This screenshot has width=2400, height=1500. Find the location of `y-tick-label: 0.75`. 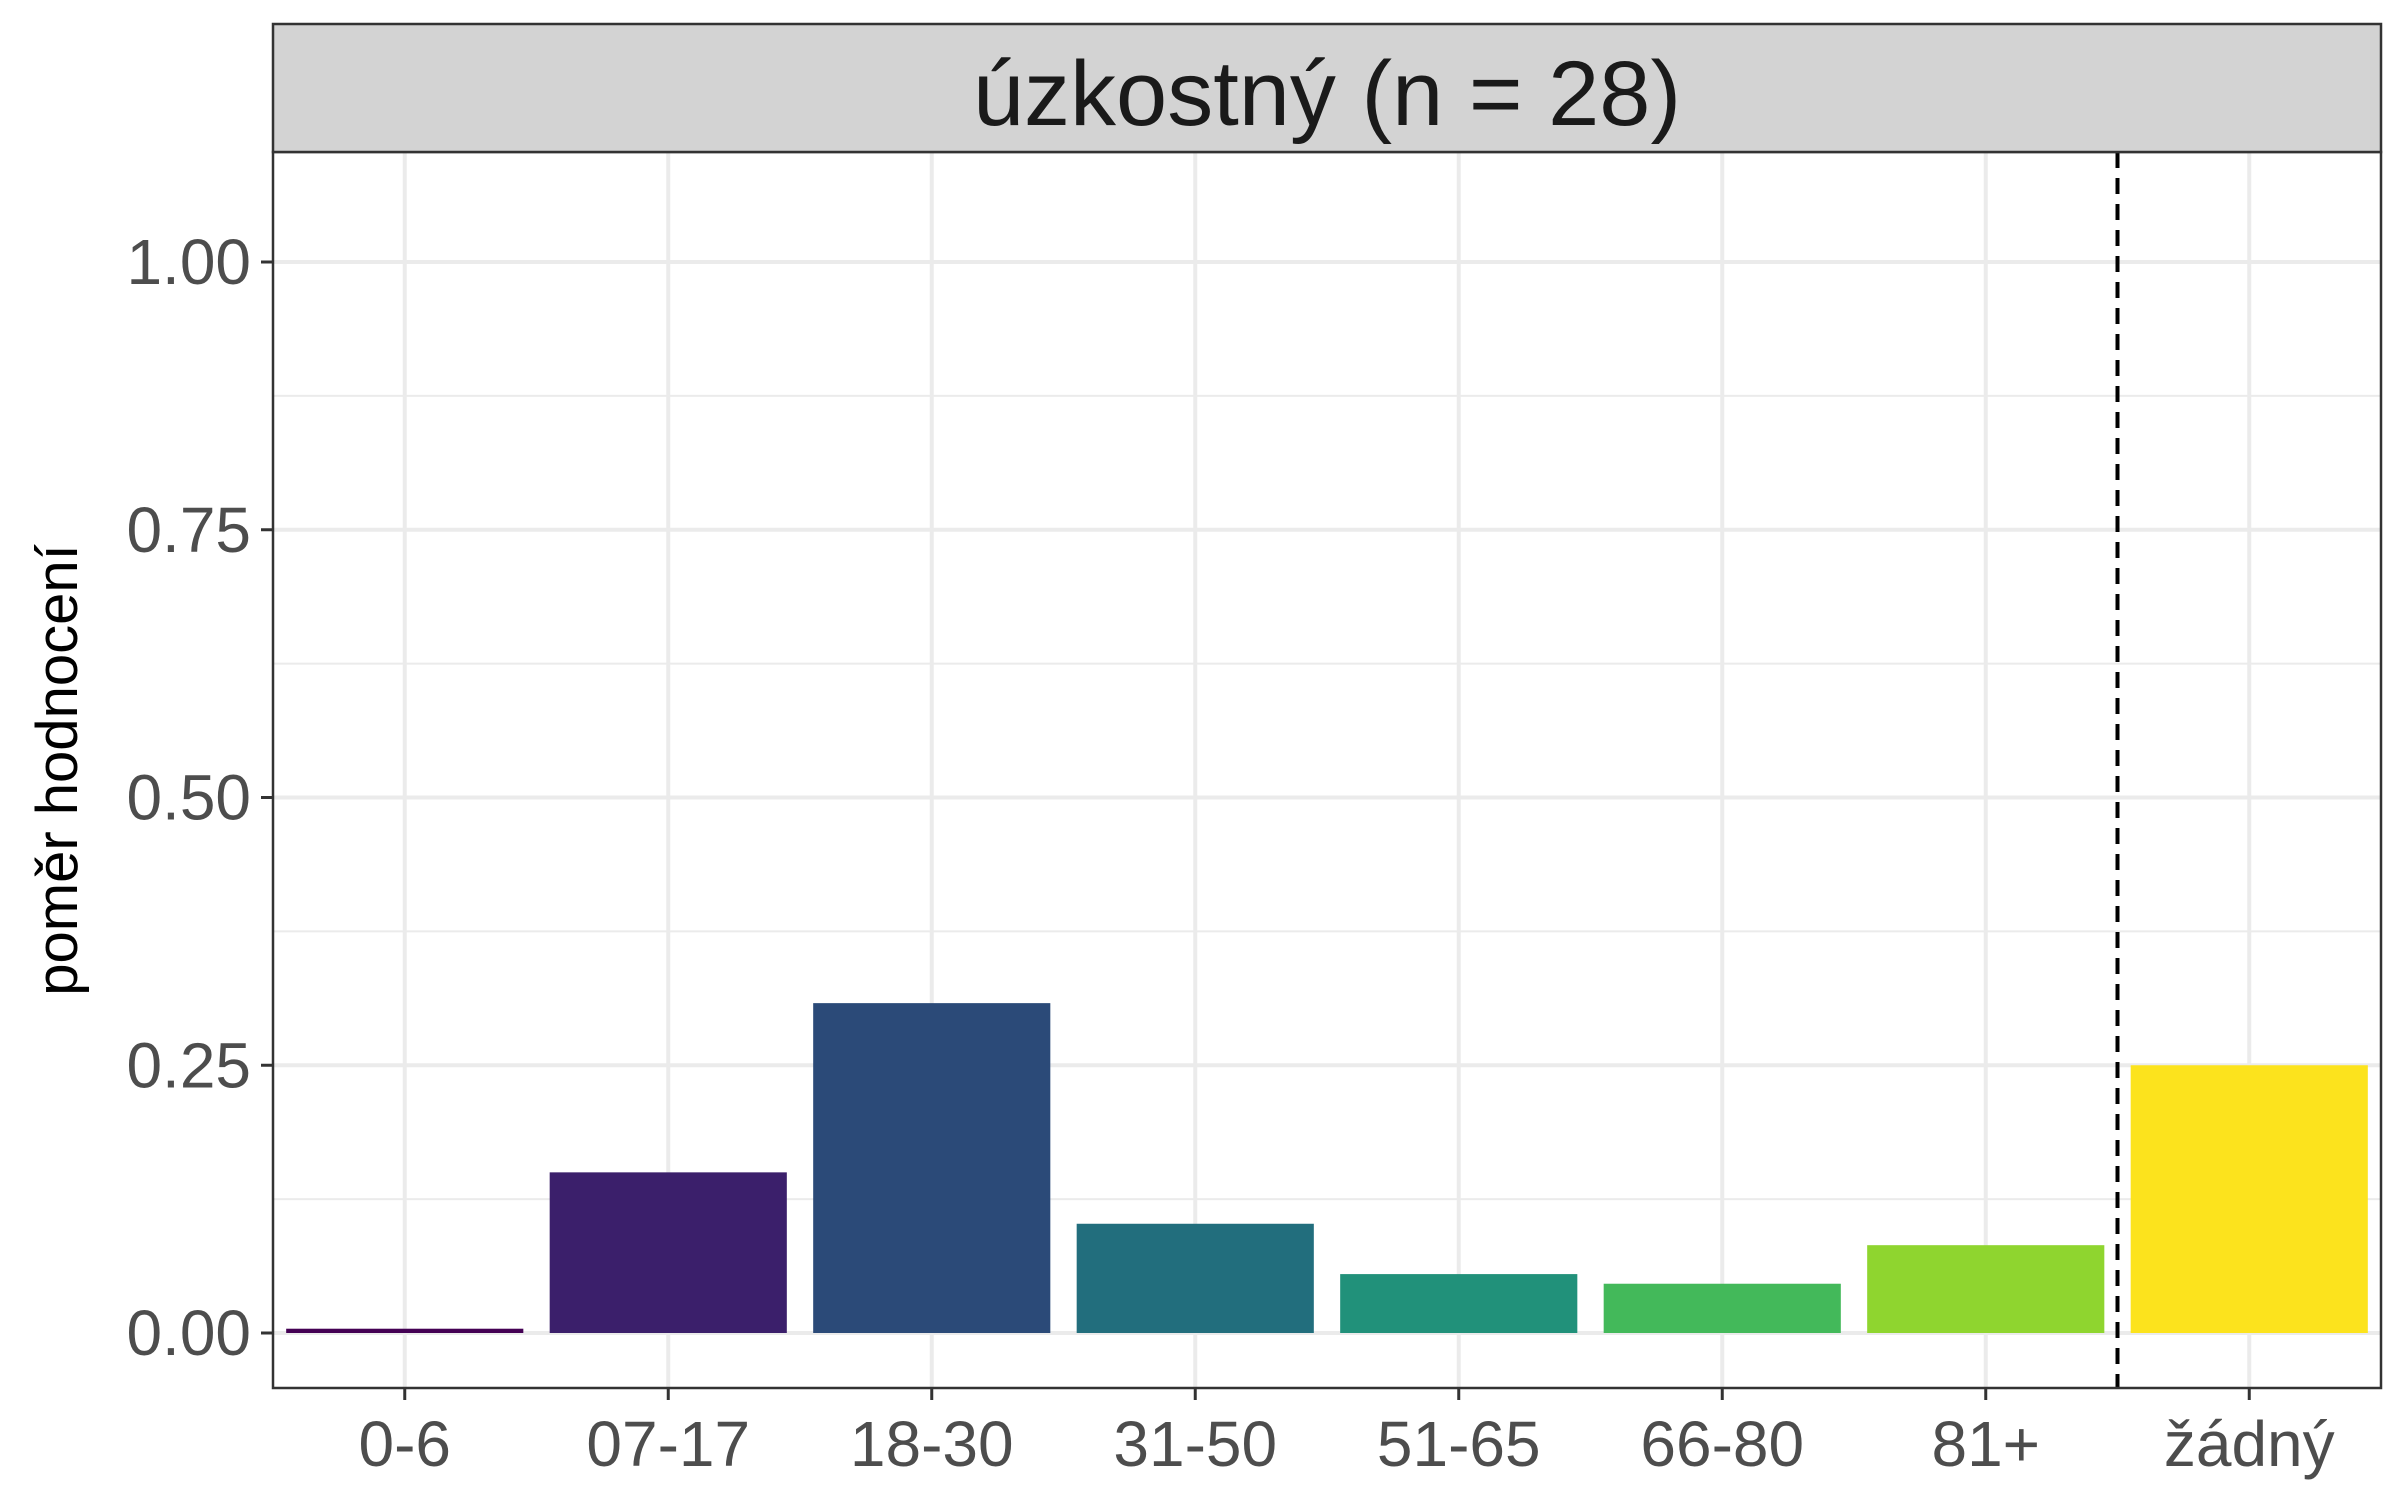

y-tick-label: 0.75 is located at coordinates (188, 530).